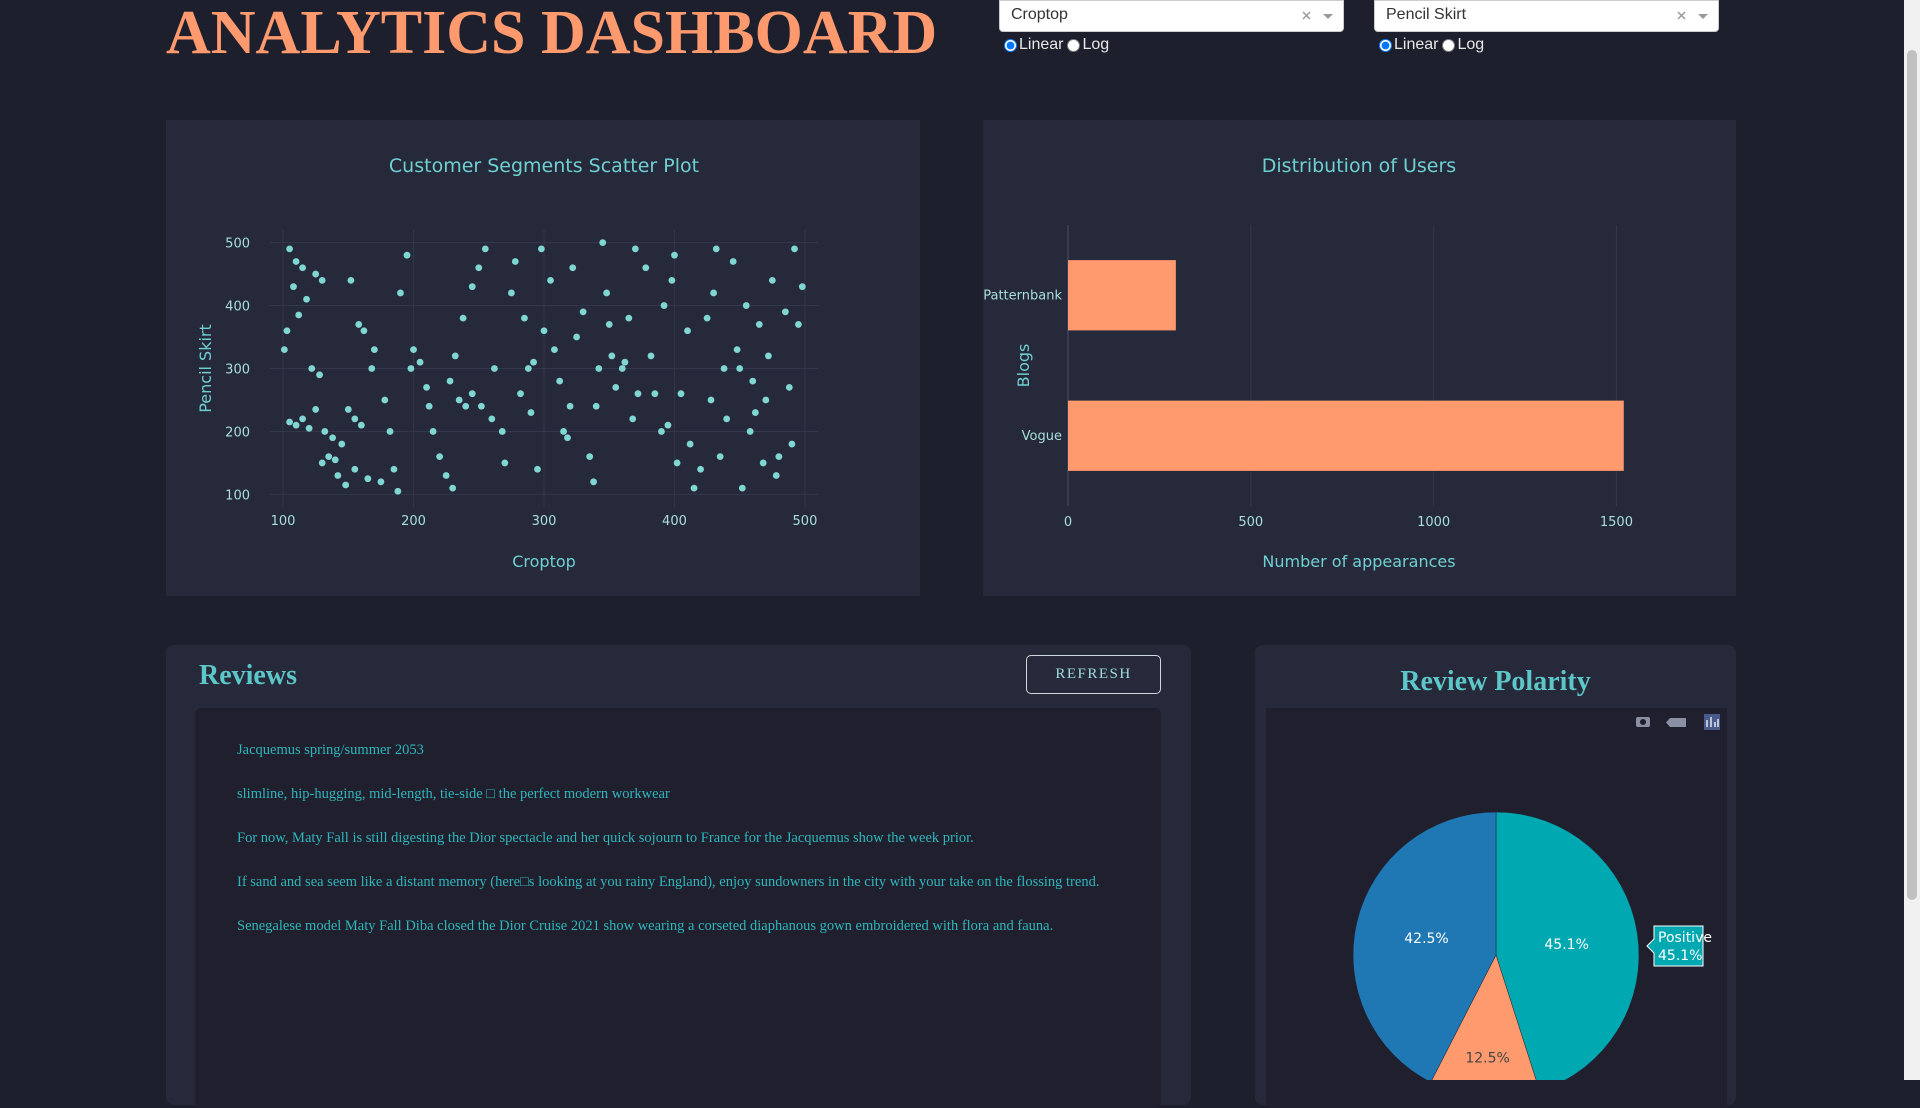  What do you see at coordinates (1426, 14) in the screenshot?
I see `dropdown-value: Pencil Skirt` at bounding box center [1426, 14].